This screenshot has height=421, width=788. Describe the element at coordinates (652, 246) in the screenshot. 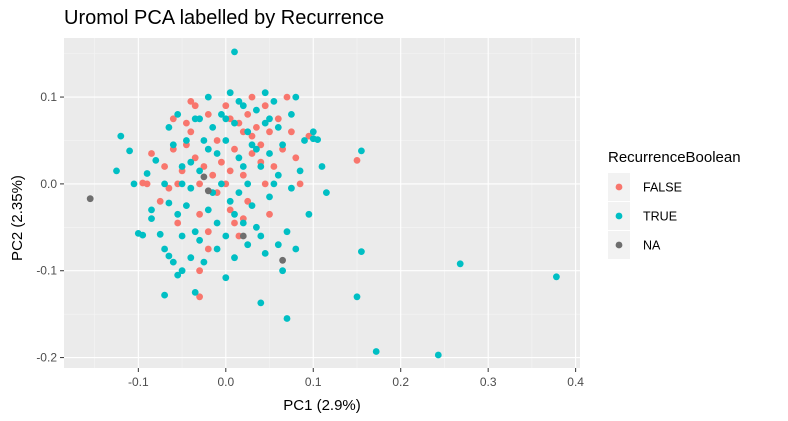

I see `legend-label-na: NA` at that location.